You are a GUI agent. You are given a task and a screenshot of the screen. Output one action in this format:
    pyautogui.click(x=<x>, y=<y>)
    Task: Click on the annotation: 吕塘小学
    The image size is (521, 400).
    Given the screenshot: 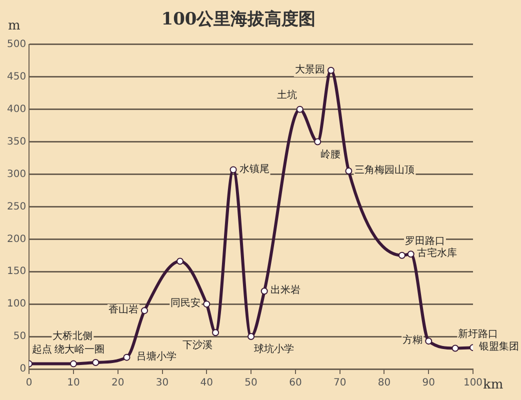 What is the action you would take?
    pyautogui.click(x=156, y=356)
    